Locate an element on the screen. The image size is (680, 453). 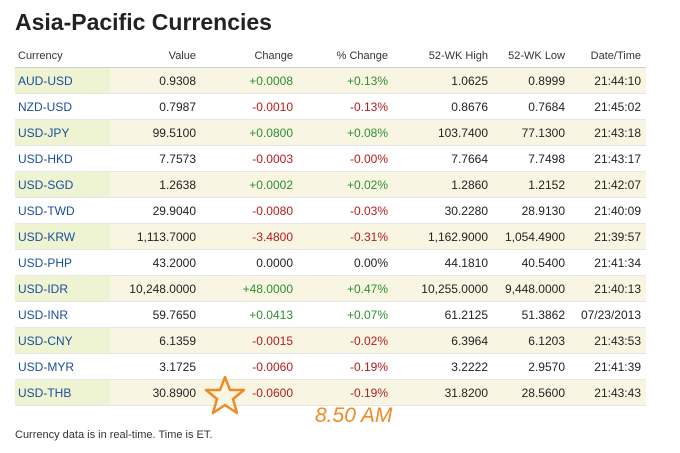
low-cell: 6.1203 is located at coordinates (531, 340).